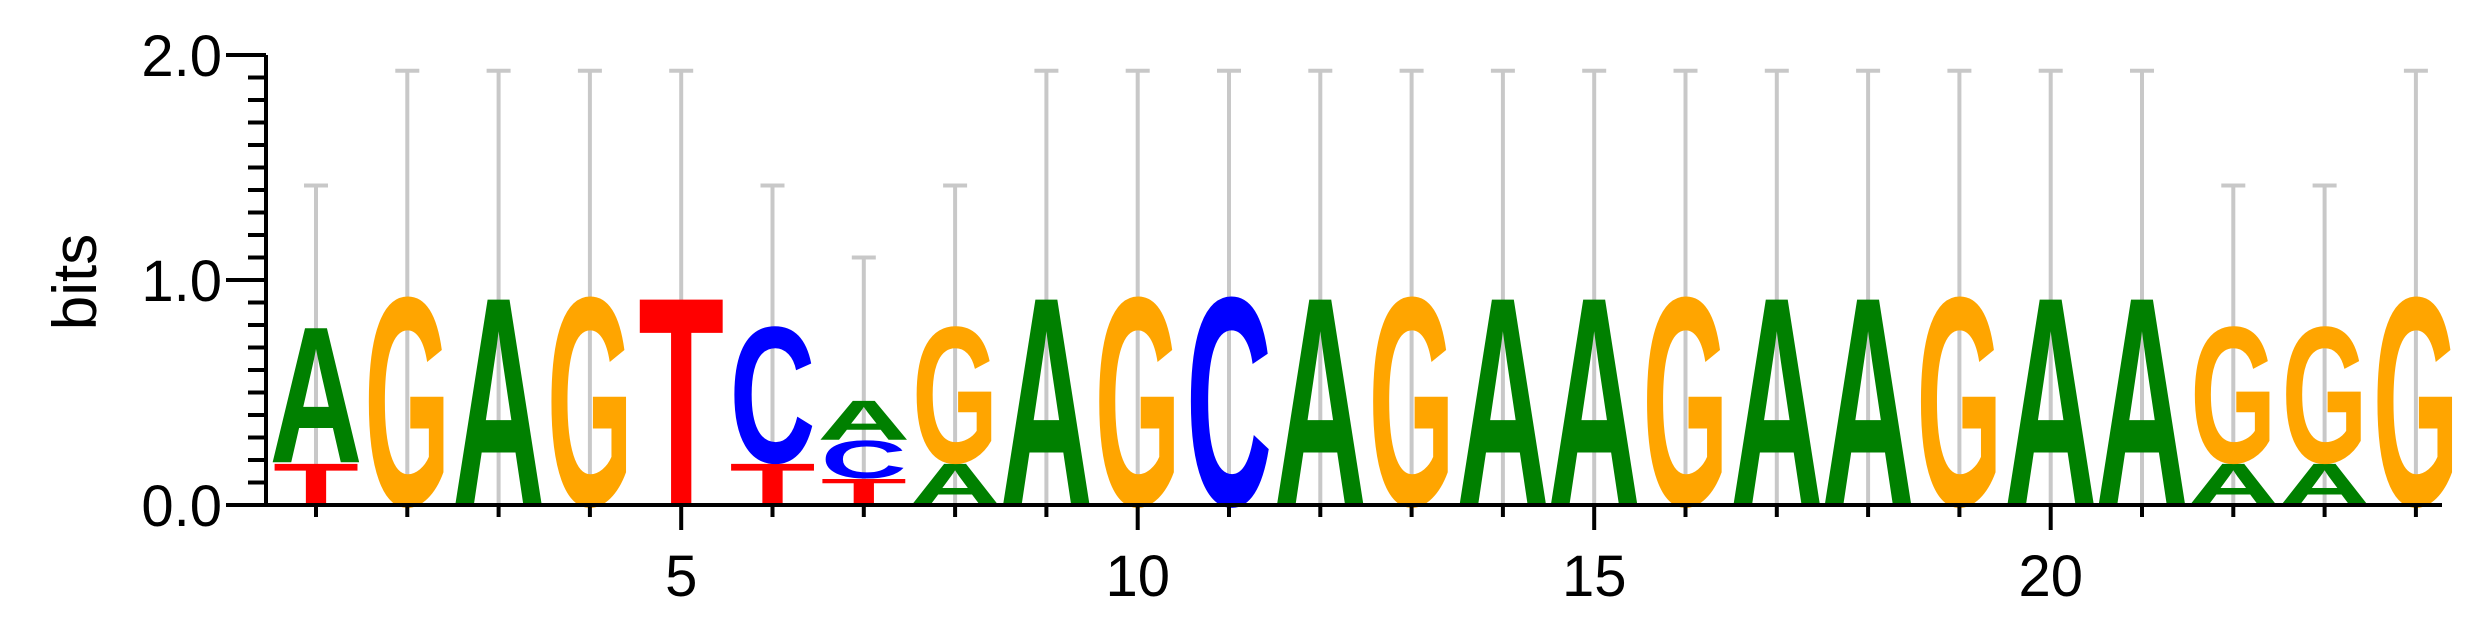 The height and width of the screenshot is (617, 2475). I want to click on x-tick-label: 5, so click(681, 576).